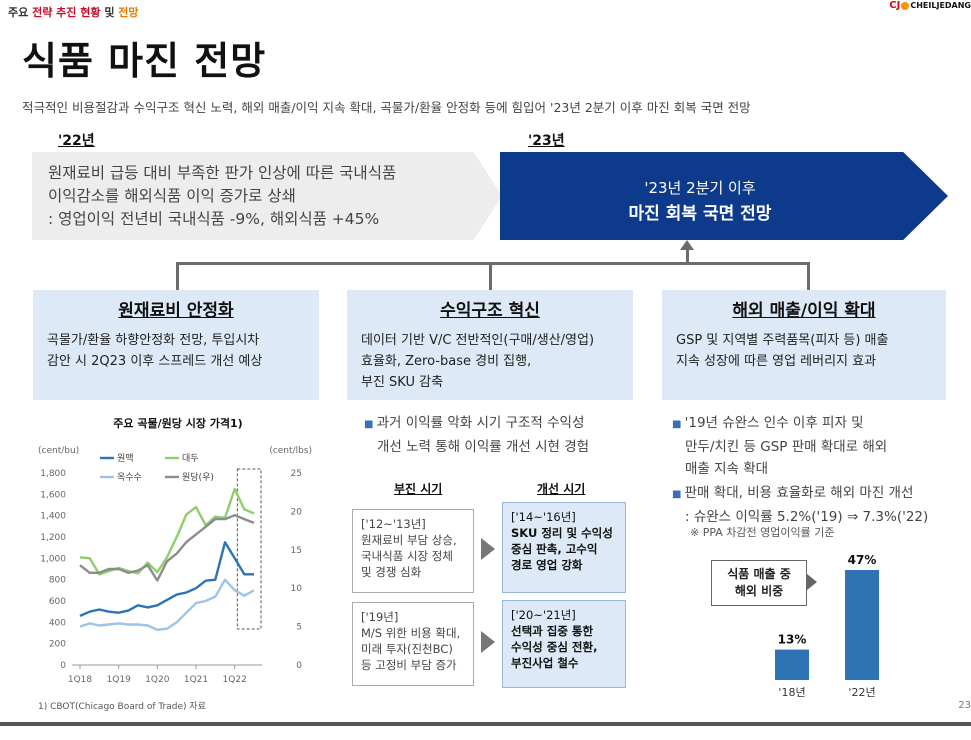 The width and height of the screenshot is (971, 740). I want to click on panel-title: 해외 매출/이익 확대, so click(804, 311).